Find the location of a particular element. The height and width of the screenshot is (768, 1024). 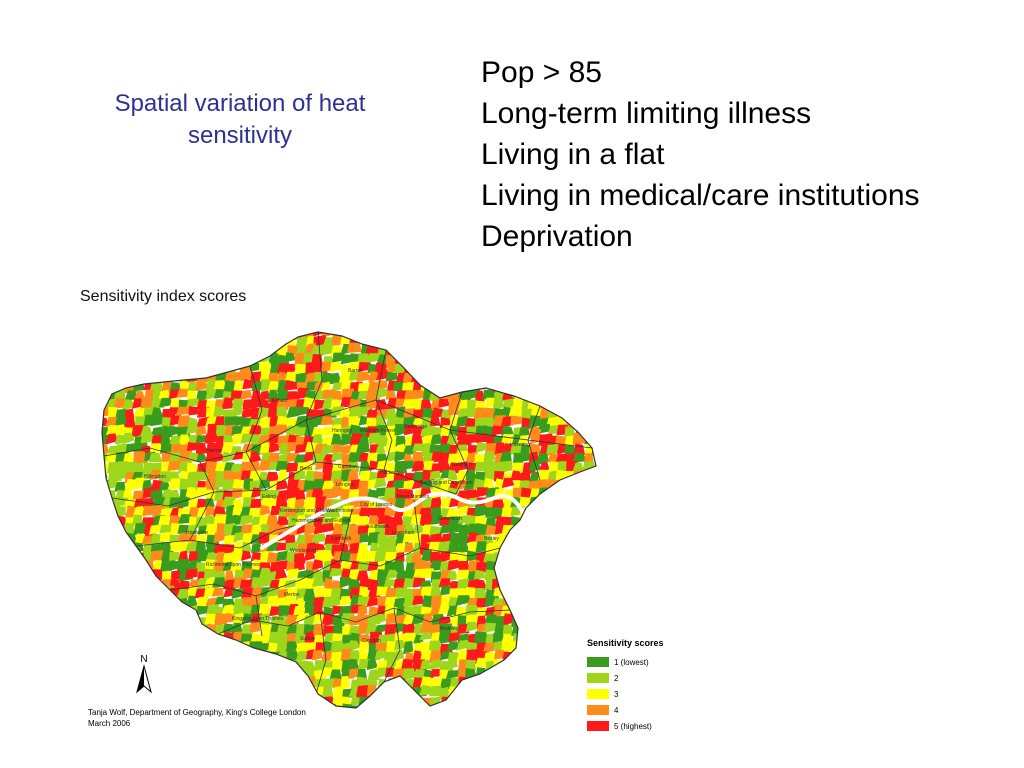

place-label: Richmond upon Thames is located at coordinates (233, 565).